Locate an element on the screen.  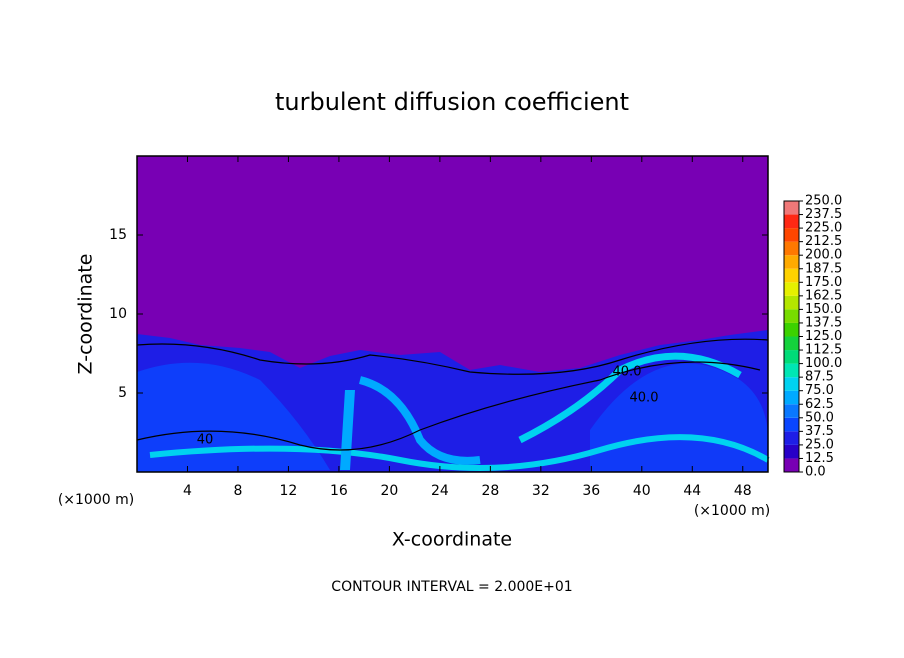
colorbar-label: 175.0 is located at coordinates (823, 282).